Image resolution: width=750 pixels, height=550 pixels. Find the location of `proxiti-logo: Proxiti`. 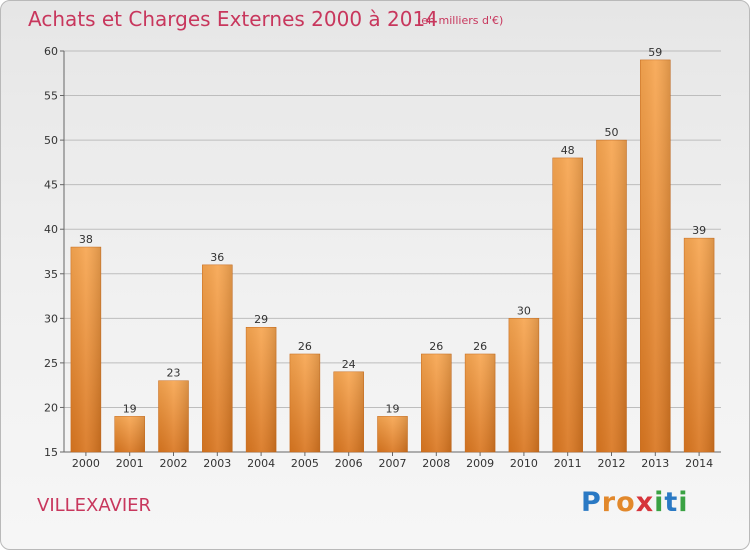

proxiti-logo: Proxiti is located at coordinates (635, 502).